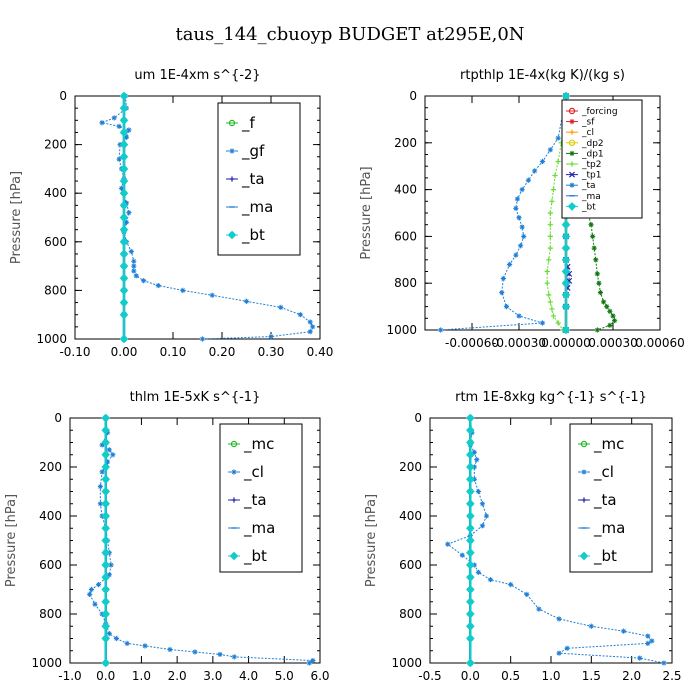 The height and width of the screenshot is (700, 700). What do you see at coordinates (410, 565) in the screenshot?
I see `y-tick-label: 600` at bounding box center [410, 565].